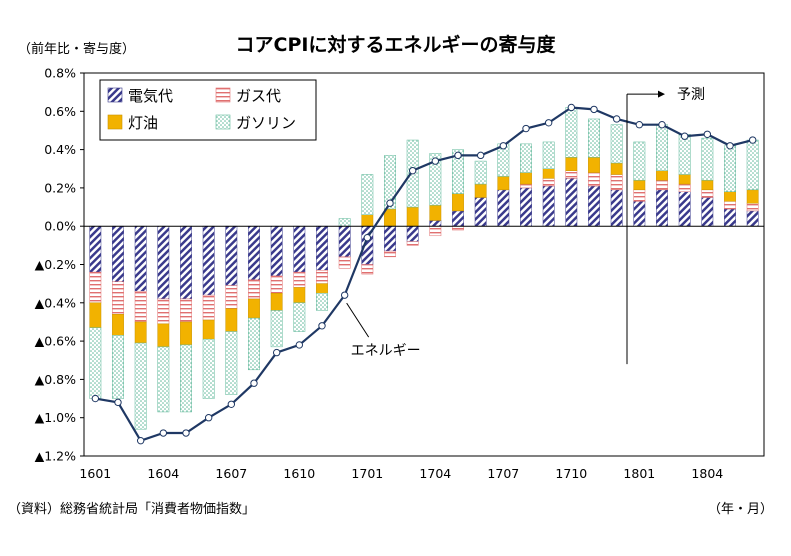  What do you see at coordinates (60, 226) in the screenshot?
I see `y-tick-label: 0.0%` at bounding box center [60, 226].